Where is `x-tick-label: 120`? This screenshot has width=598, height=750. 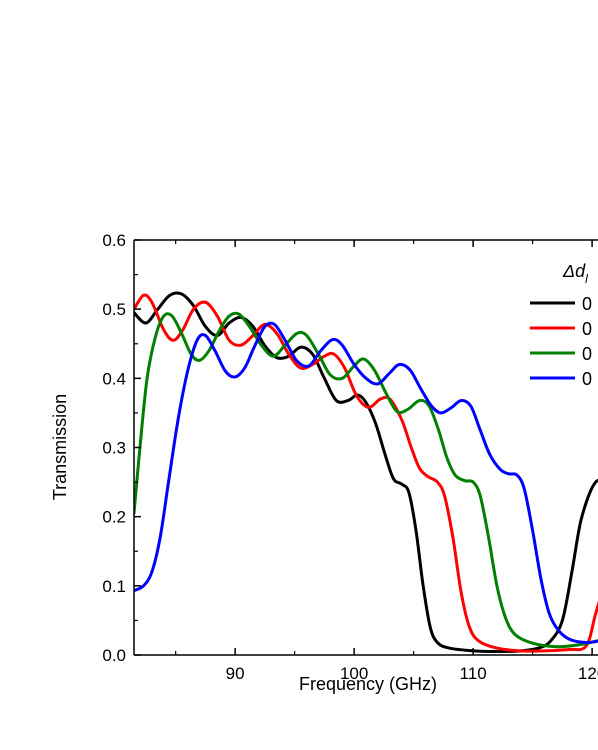 x-tick-label: 120 is located at coordinates (588, 673).